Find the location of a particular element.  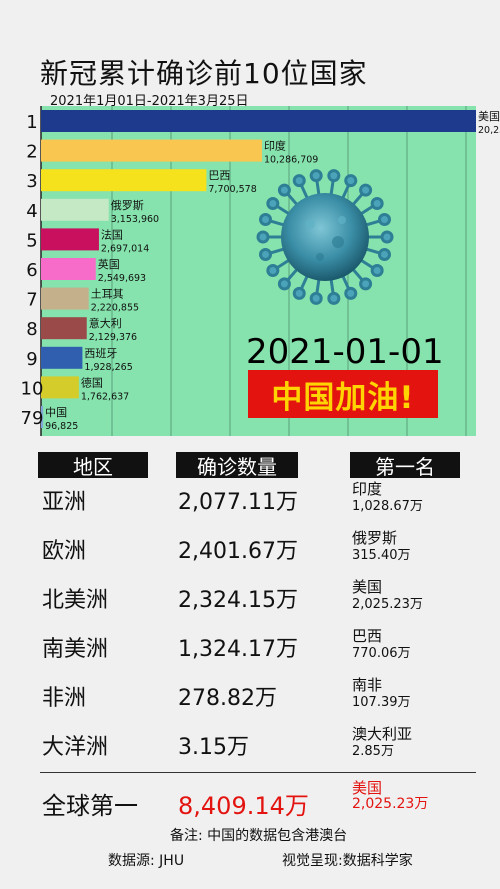

region-cell: 北美洲 is located at coordinates (75, 600).